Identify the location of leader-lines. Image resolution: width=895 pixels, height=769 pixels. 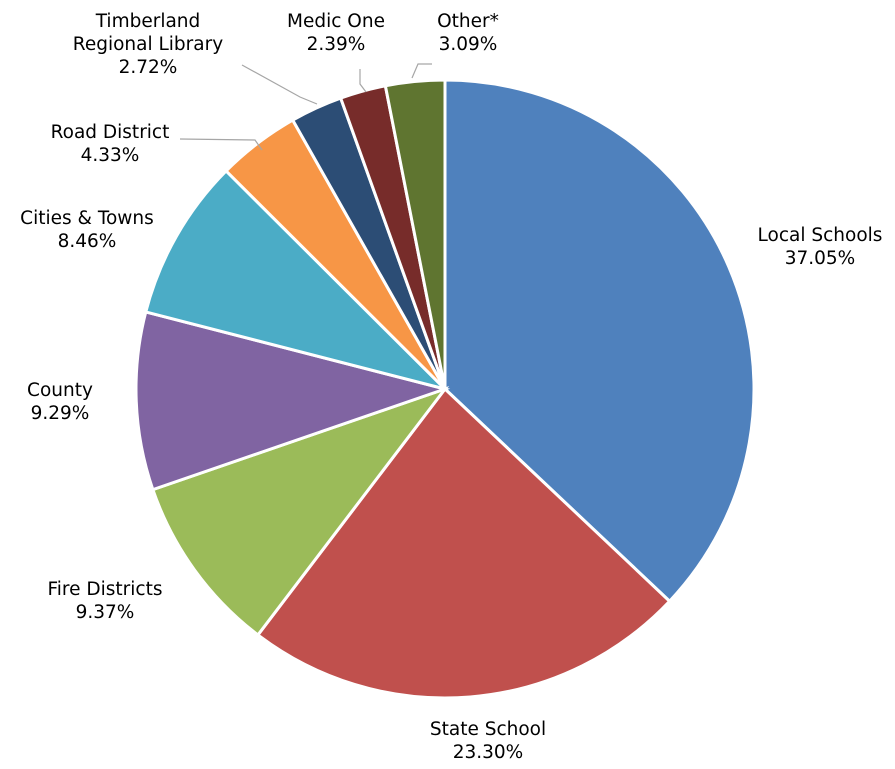
(305, 107).